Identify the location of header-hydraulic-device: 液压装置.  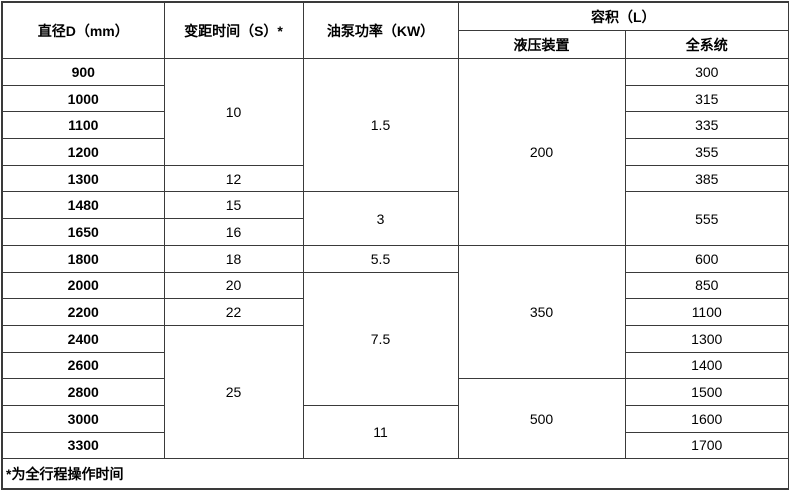
(541, 44).